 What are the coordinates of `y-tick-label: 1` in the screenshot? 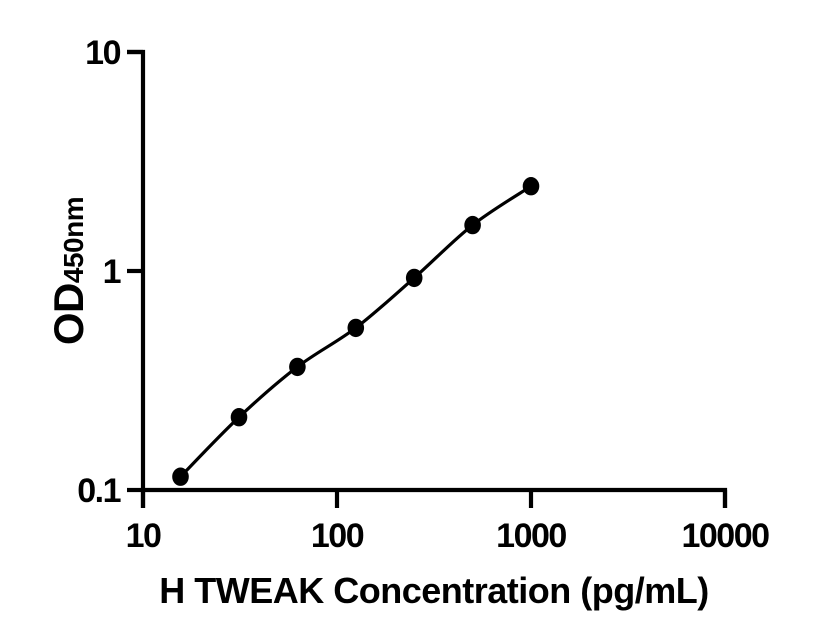 It's located at (112, 272).